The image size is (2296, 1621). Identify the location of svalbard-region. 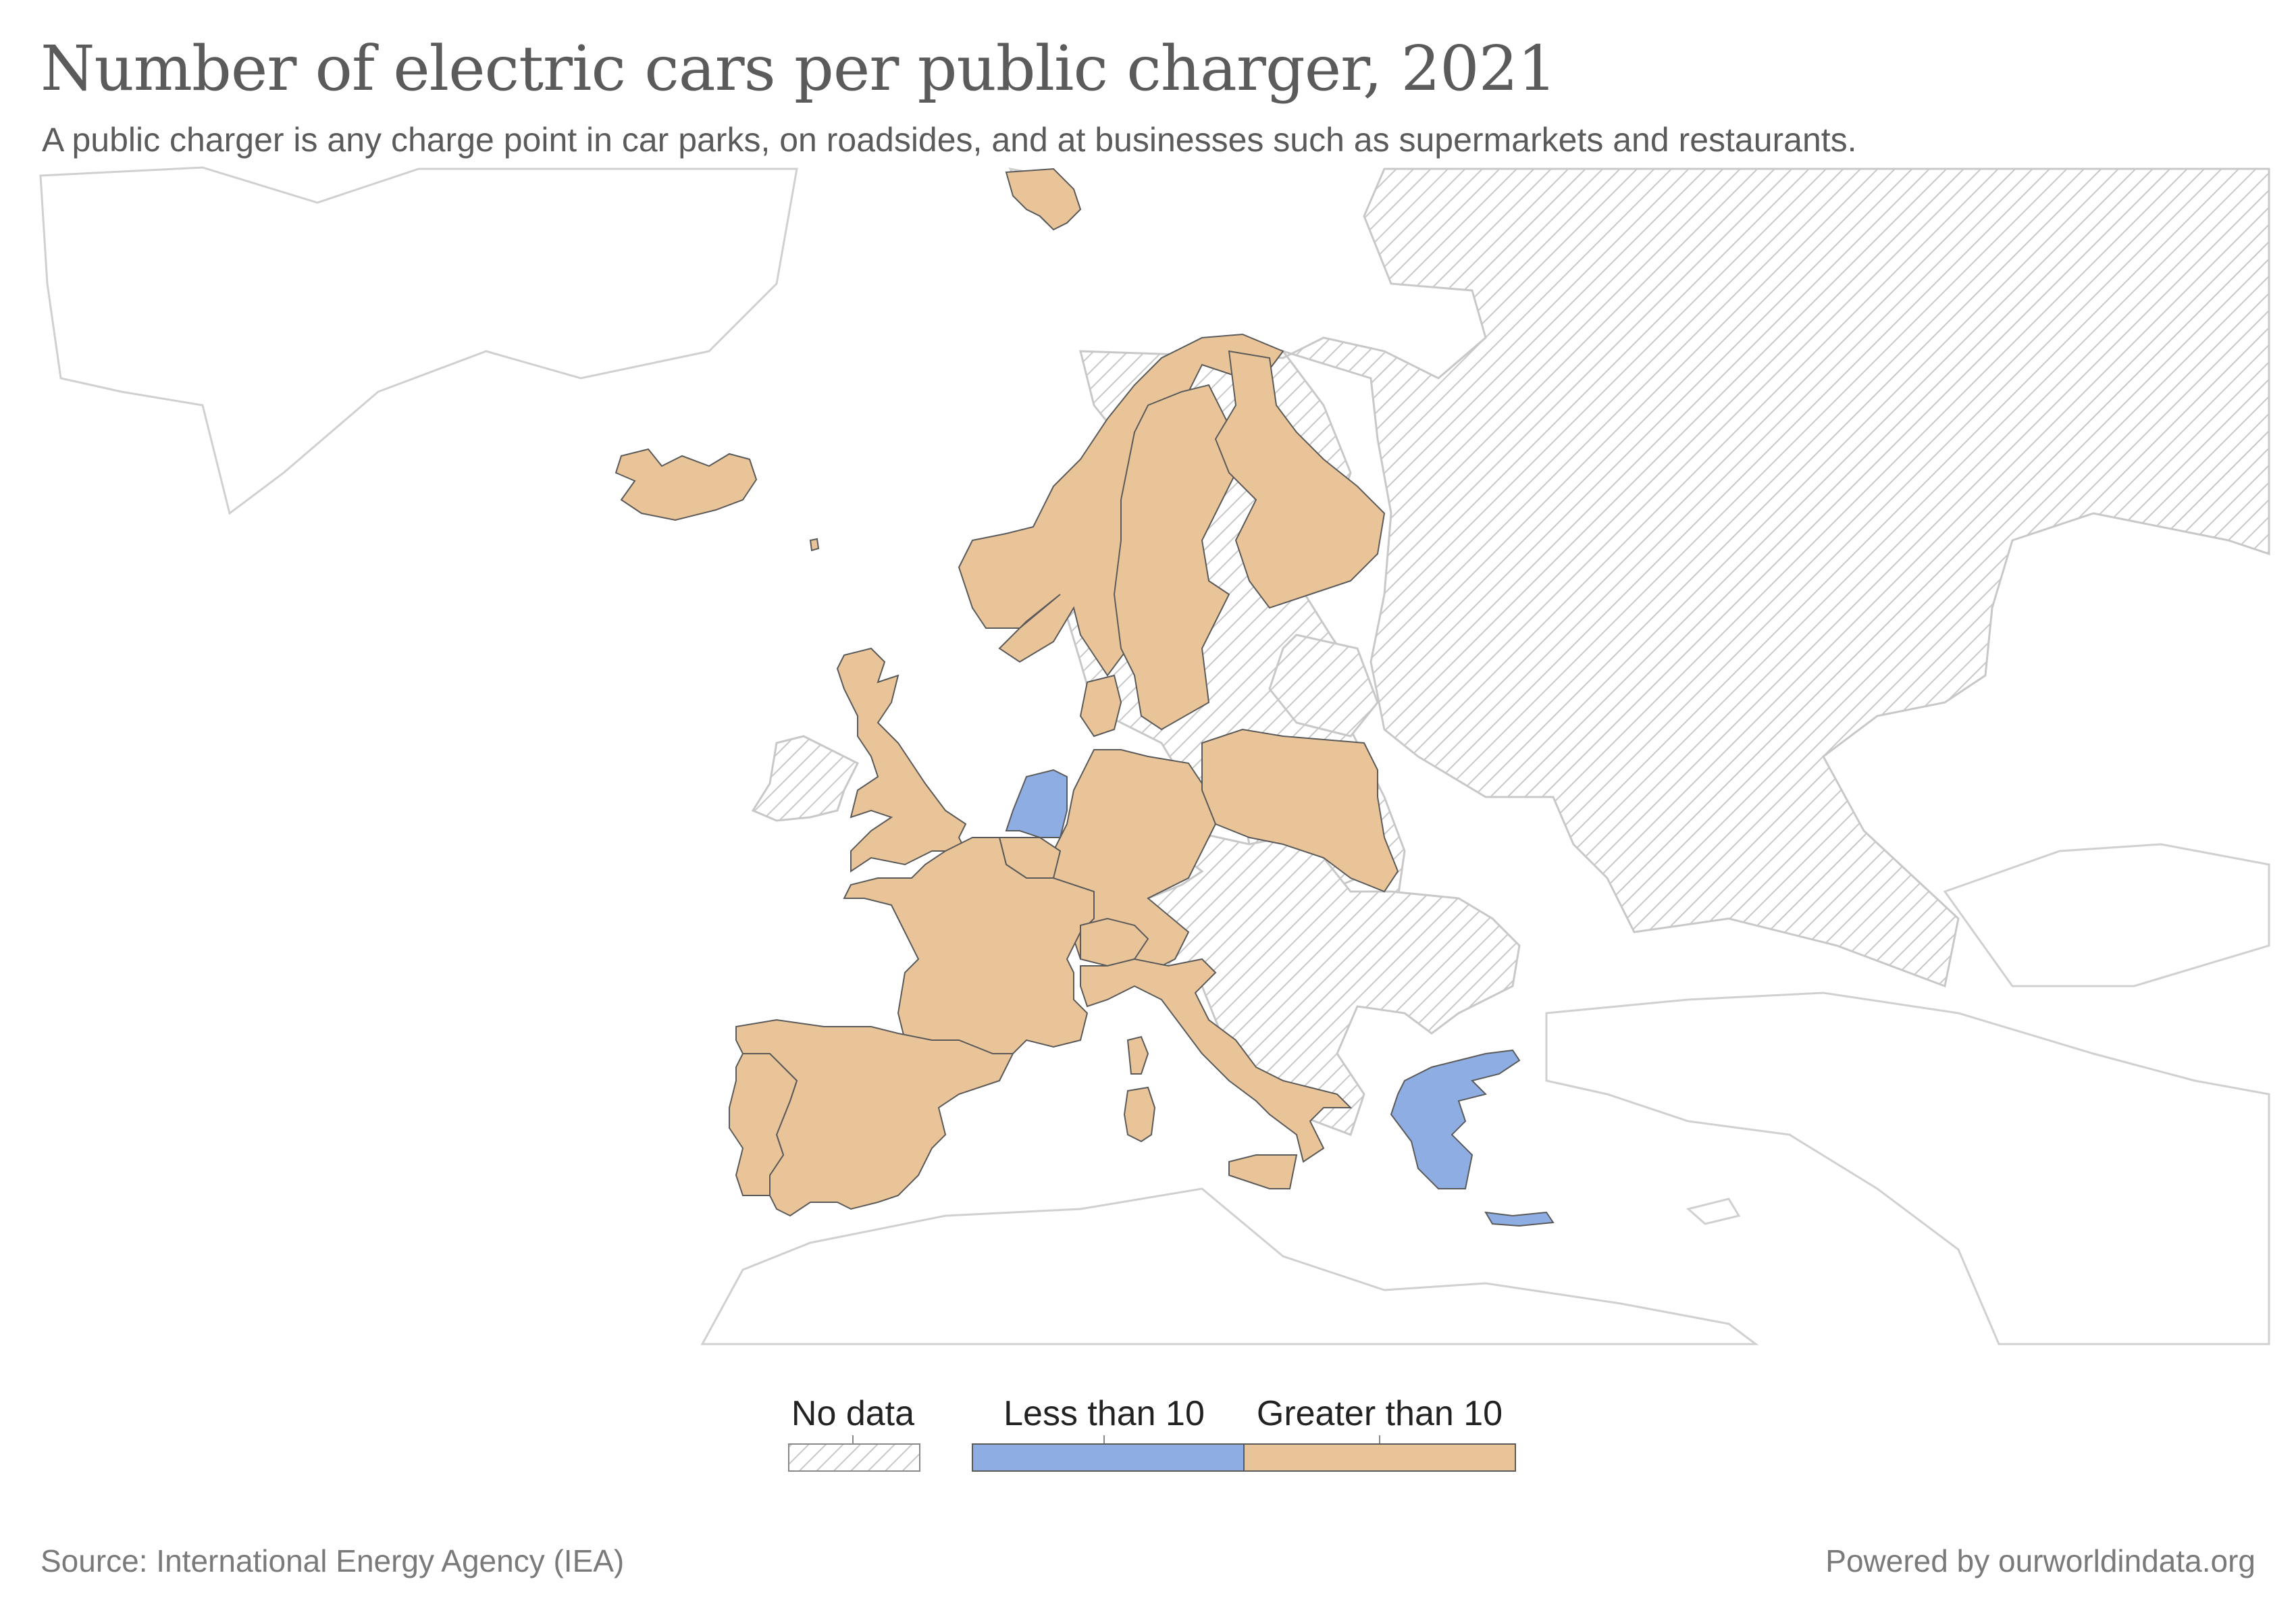
(1043, 199).